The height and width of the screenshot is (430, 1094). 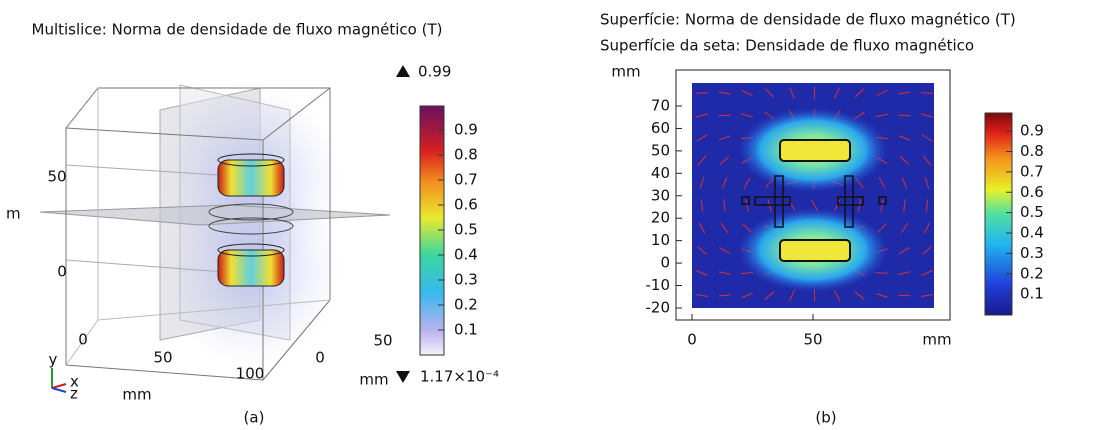 What do you see at coordinates (136, 395) in the screenshot?
I see `x-unit: mm` at bounding box center [136, 395].